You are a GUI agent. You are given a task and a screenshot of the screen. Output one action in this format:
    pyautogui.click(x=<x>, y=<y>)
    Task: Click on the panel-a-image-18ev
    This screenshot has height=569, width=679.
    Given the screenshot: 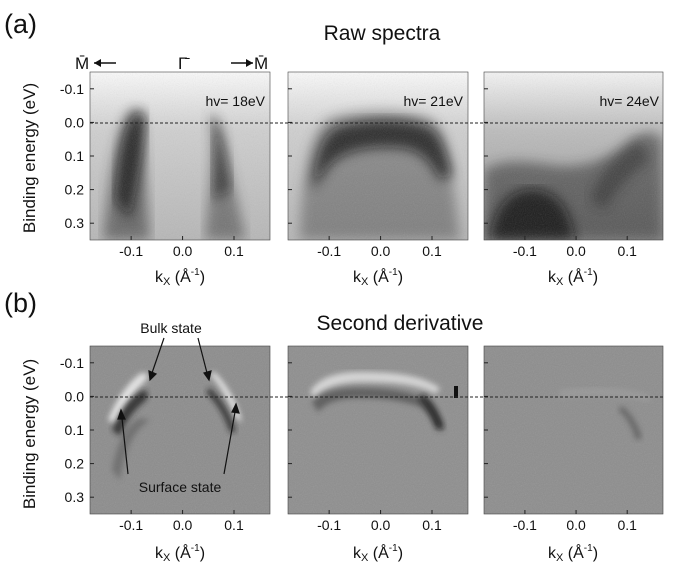 What is the action you would take?
    pyautogui.click(x=180, y=156)
    